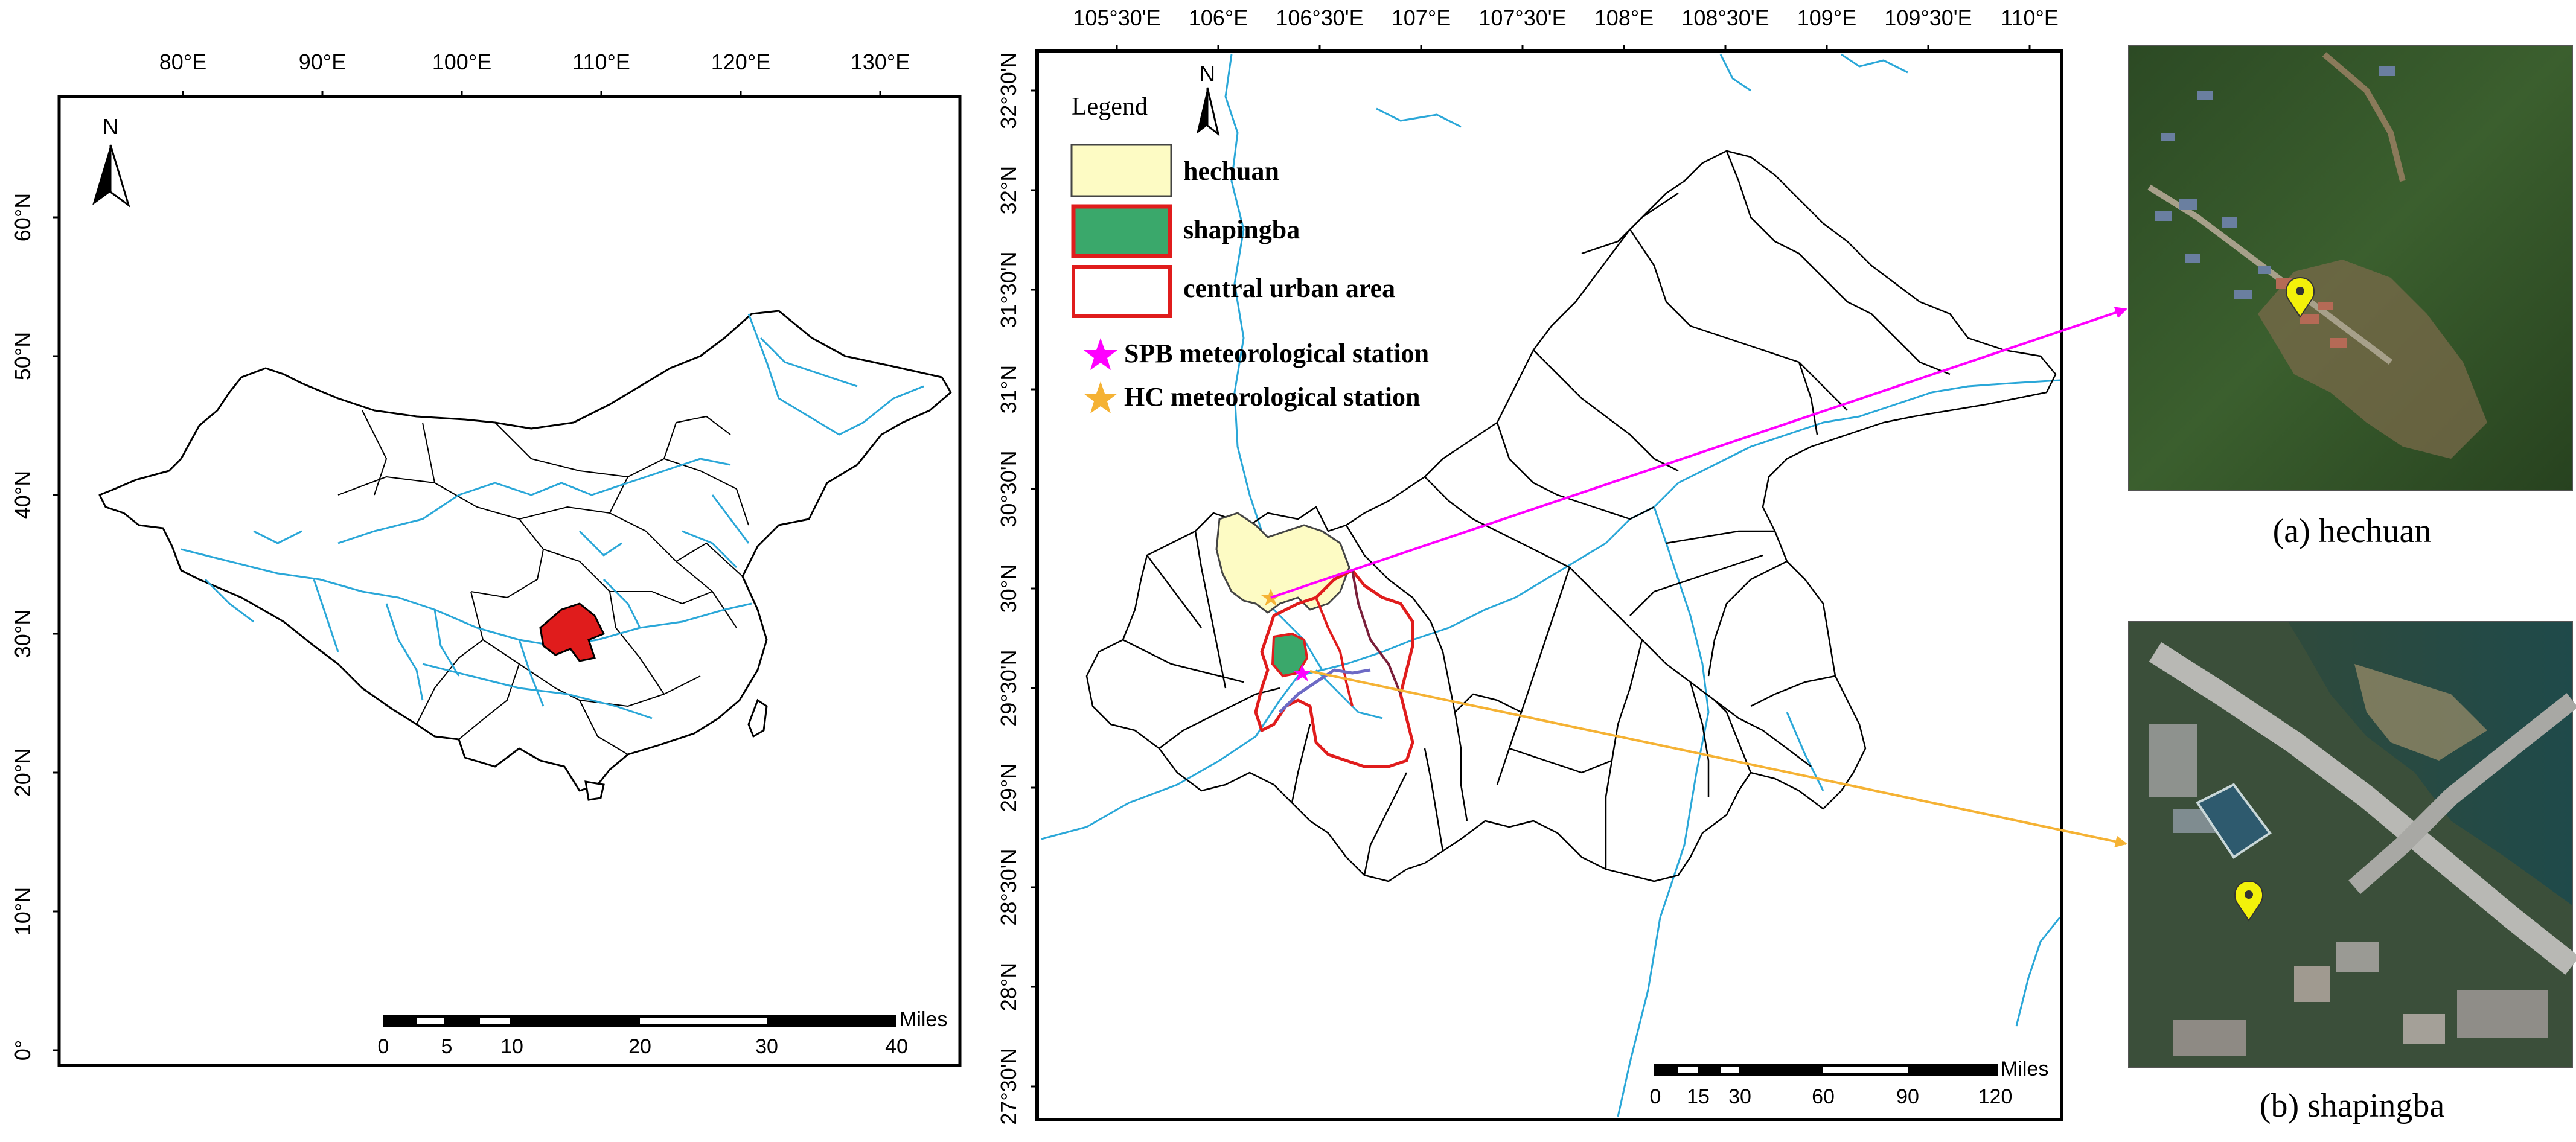 This screenshot has width=2576, height=1142. I want to click on center-lat-tick-9: 28°N, so click(1008, 987).